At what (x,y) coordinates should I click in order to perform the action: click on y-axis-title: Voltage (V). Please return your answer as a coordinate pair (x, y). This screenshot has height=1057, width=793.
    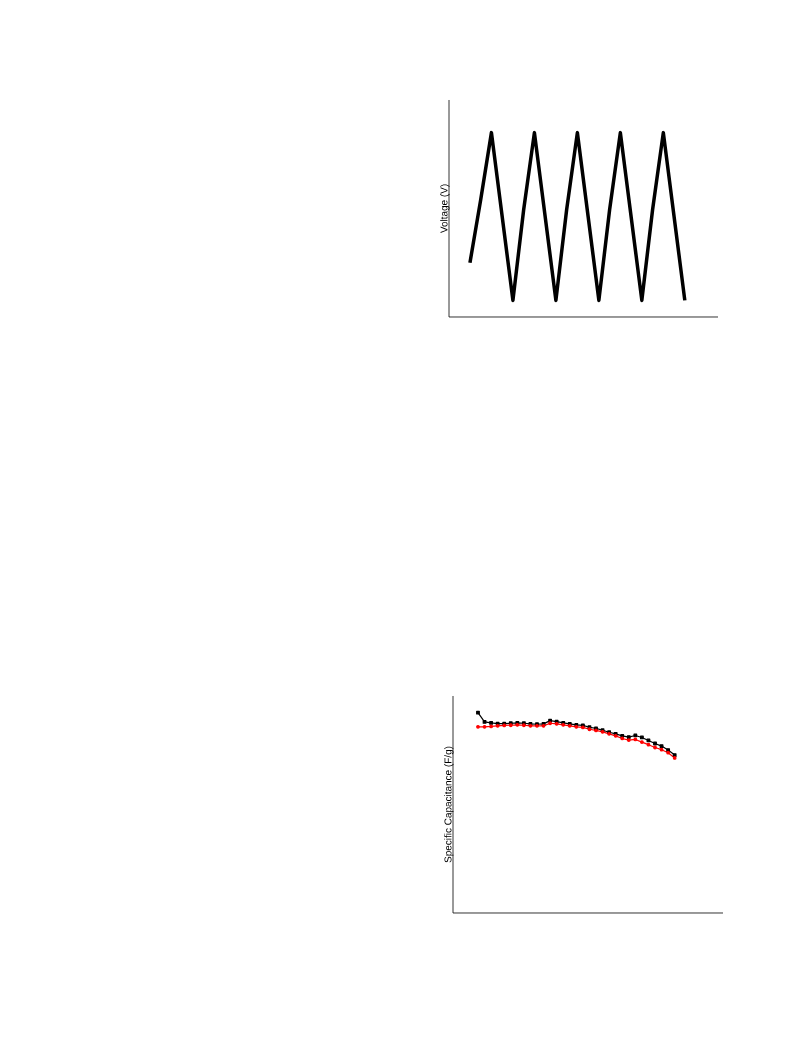
    Looking at the image, I should click on (445, 209).